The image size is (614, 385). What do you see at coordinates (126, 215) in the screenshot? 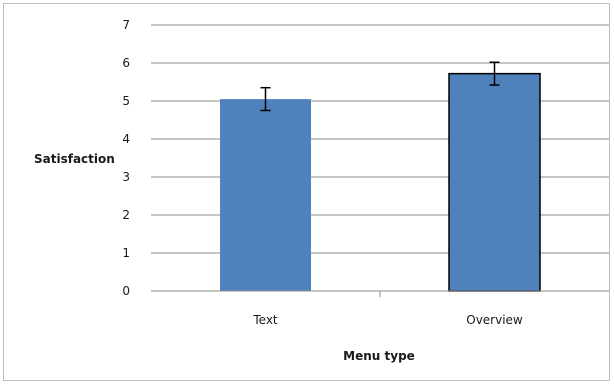
I see `y-tick-label: 2` at bounding box center [126, 215].